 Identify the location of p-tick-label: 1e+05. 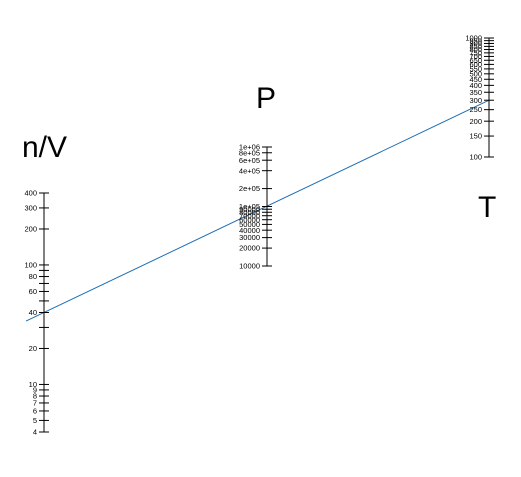
(249, 206).